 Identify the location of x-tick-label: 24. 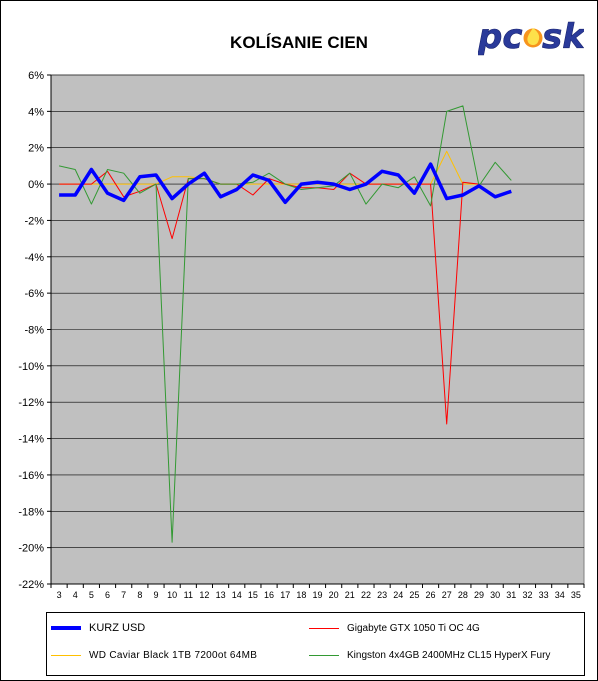
(398, 595).